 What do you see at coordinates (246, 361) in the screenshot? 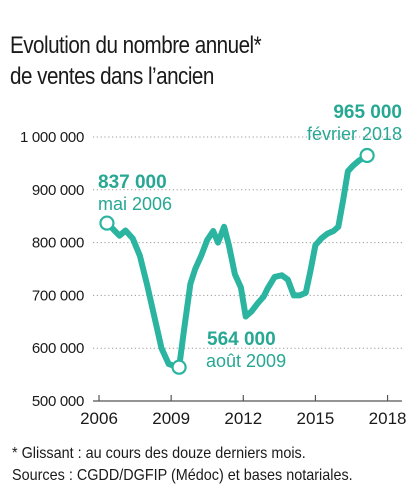
I see `annotation-label: août 2009` at bounding box center [246, 361].